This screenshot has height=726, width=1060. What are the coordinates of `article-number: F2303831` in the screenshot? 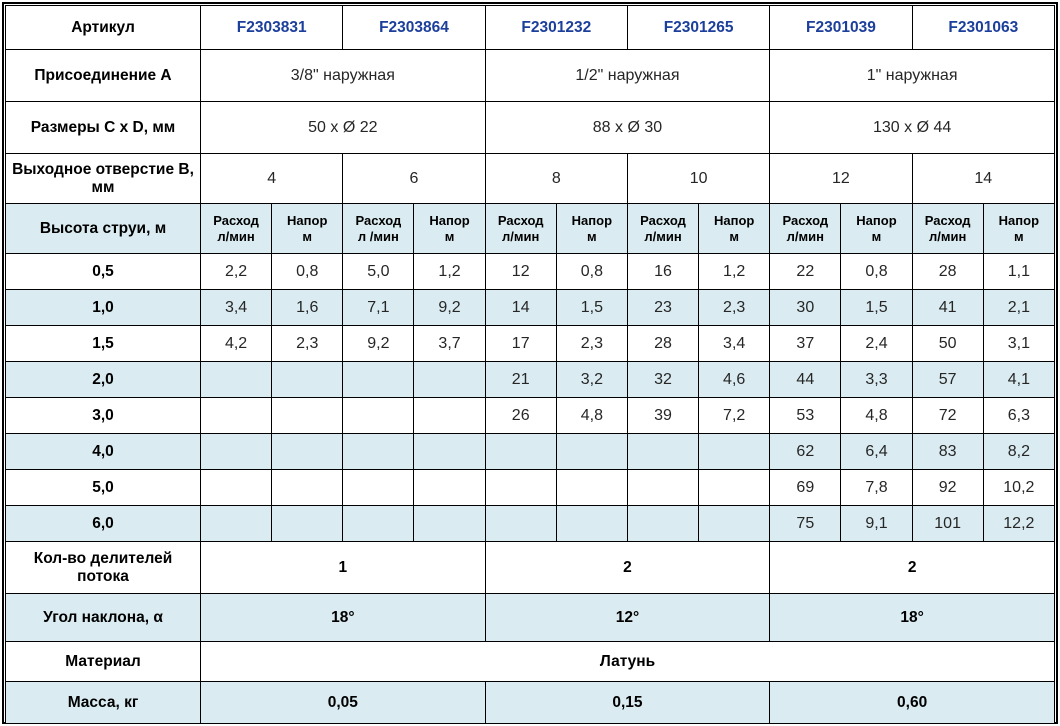 It's located at (271, 27).